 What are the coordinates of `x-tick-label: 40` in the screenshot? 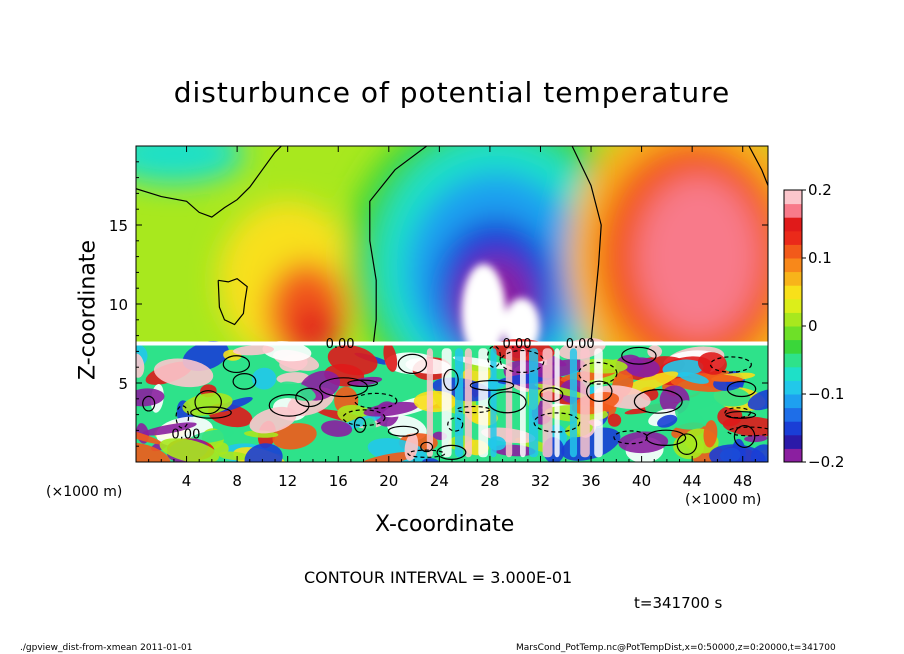 It's located at (641, 481).